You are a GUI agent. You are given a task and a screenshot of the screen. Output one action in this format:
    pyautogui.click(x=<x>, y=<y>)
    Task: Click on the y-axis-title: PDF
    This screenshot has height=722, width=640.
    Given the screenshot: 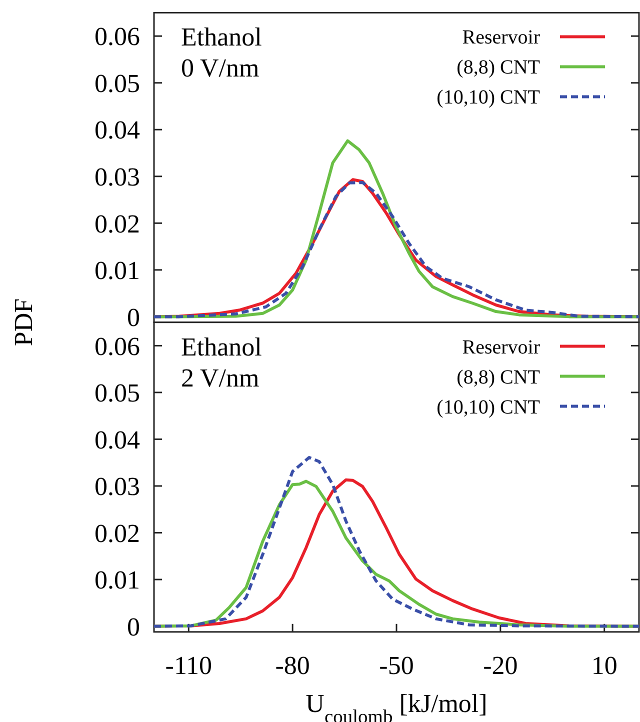 What is the action you would take?
    pyautogui.click(x=23, y=322)
    